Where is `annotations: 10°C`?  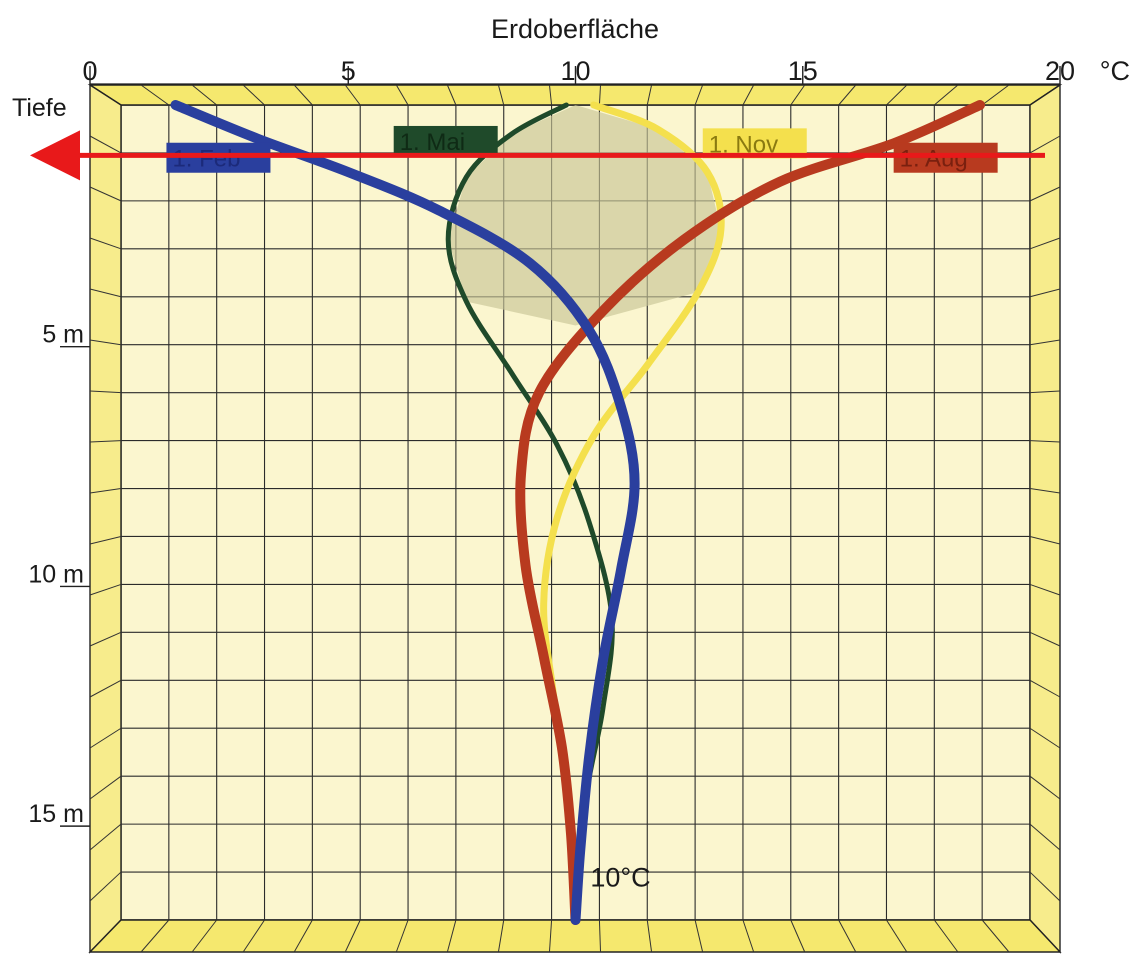 annotations: 10°C is located at coordinates (620, 877).